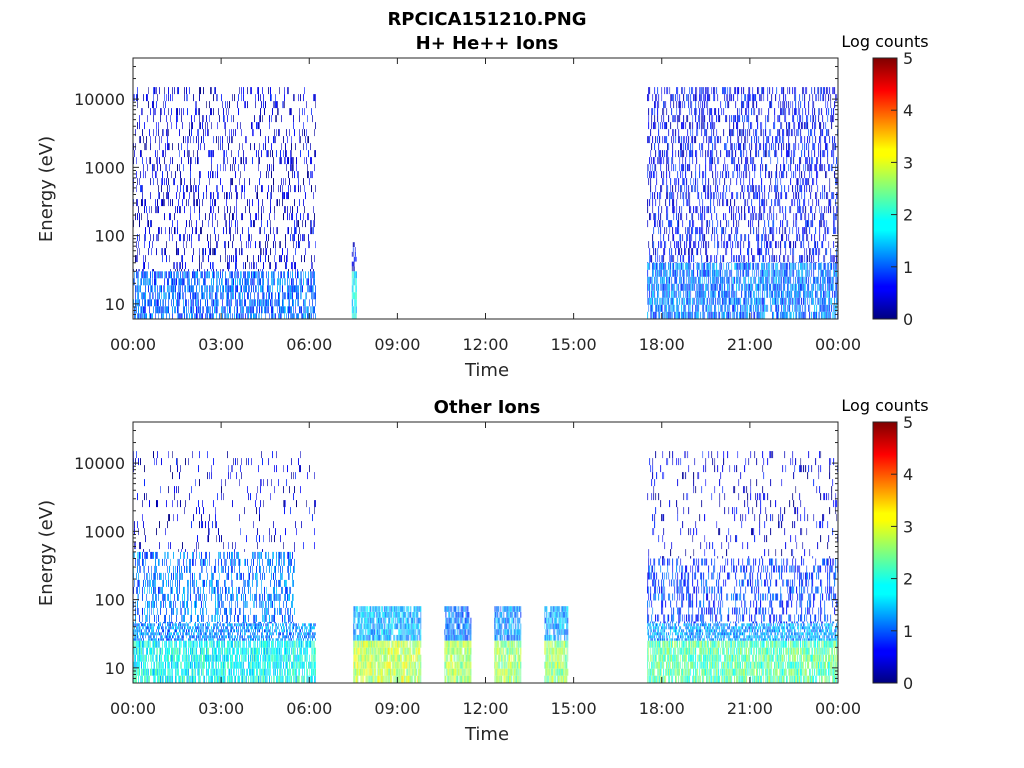 This screenshot has height=768, width=1024. Describe the element at coordinates (486, 19) in the screenshot. I see `figure-title: RPCICA151210.PNG` at that location.